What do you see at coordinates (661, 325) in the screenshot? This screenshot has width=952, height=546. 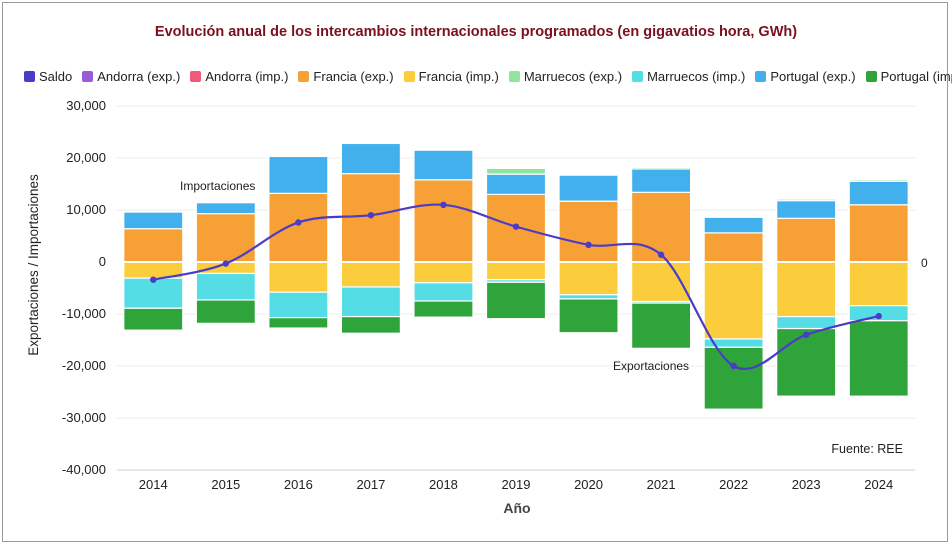 I see `bar-portugal-imp-2021` at bounding box center [661, 325].